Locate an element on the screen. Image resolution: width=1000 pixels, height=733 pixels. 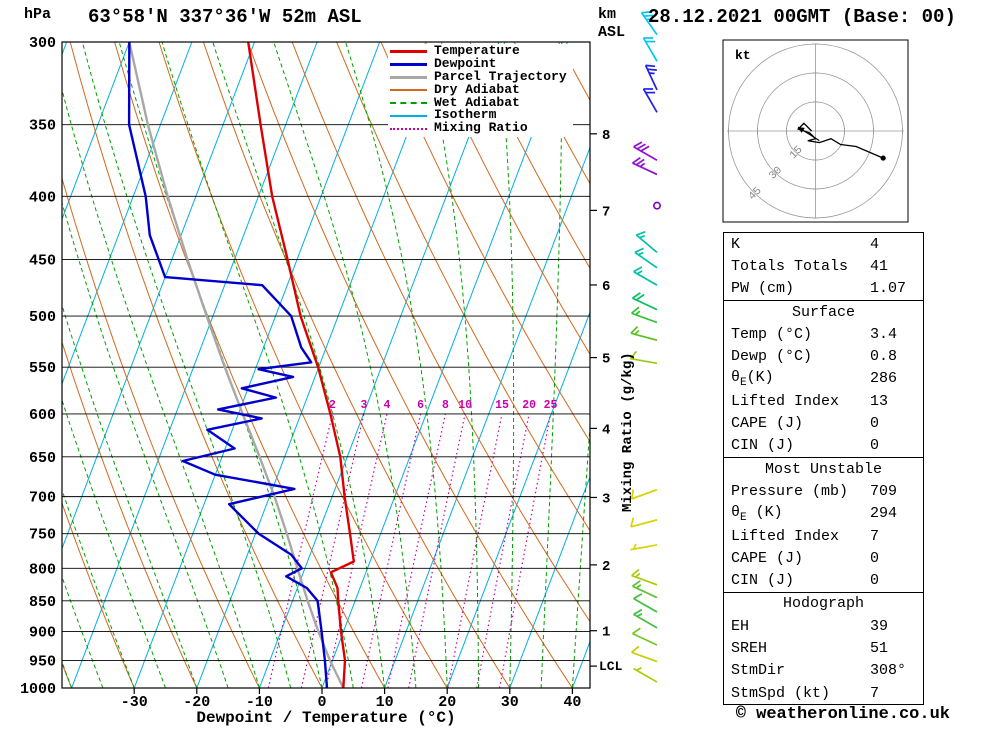
svg-text: 30 is located at coordinates (510, 702).